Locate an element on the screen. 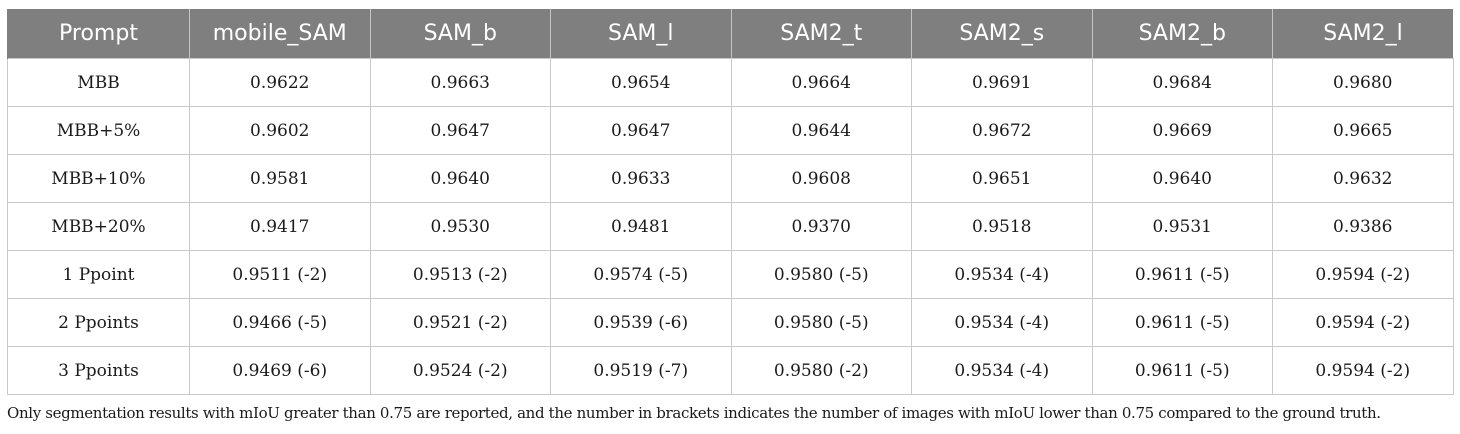 The image size is (1460, 434). table-cell: 0.9644 is located at coordinates (821, 130).